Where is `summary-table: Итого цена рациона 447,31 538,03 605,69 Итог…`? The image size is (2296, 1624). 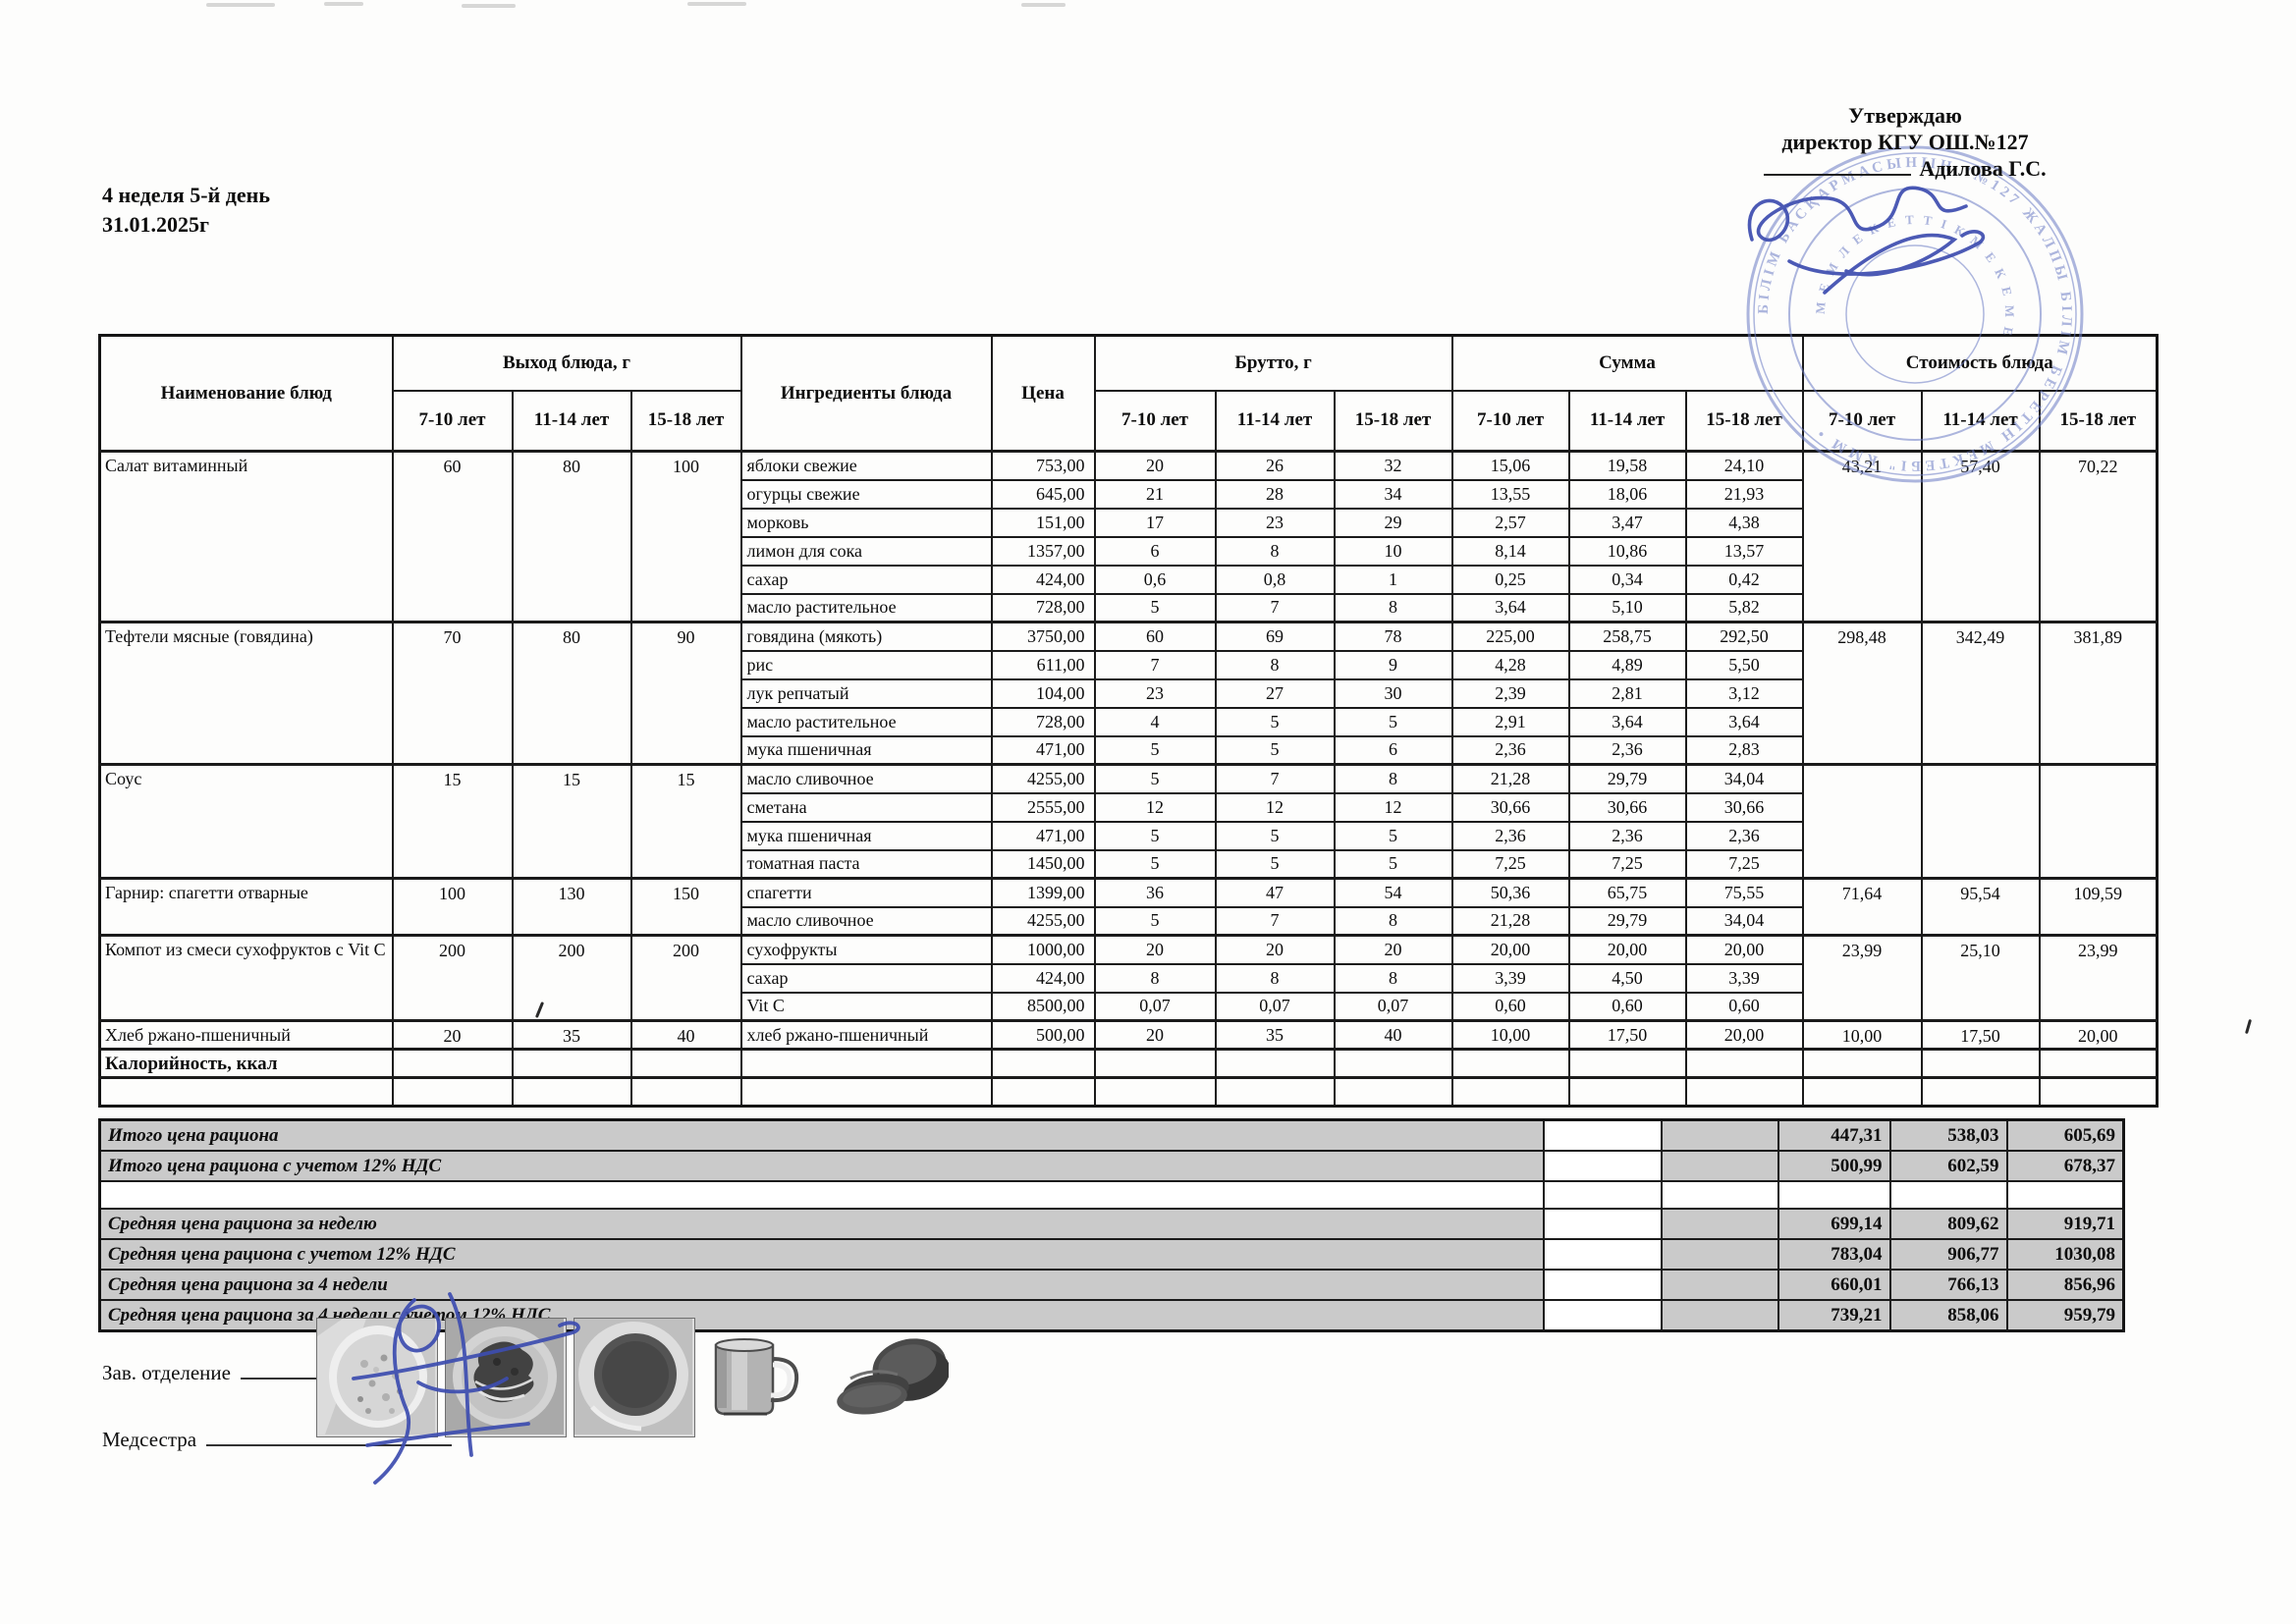 summary-table: Итого цена рациона 447,31 538,03 605,69 Итог… is located at coordinates (1111, 1225).